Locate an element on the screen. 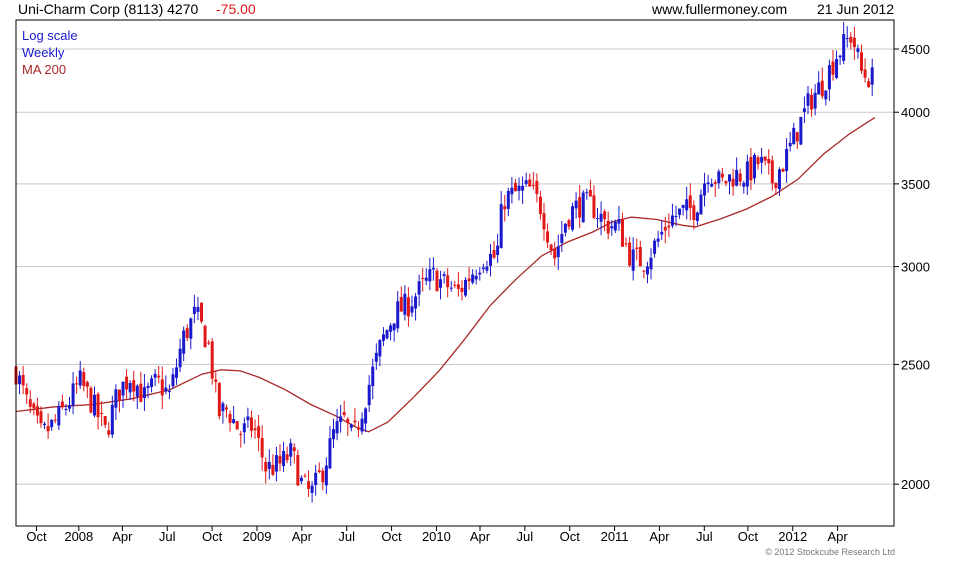  chart-date: 21 Jun 2012 is located at coordinates (855, 9).